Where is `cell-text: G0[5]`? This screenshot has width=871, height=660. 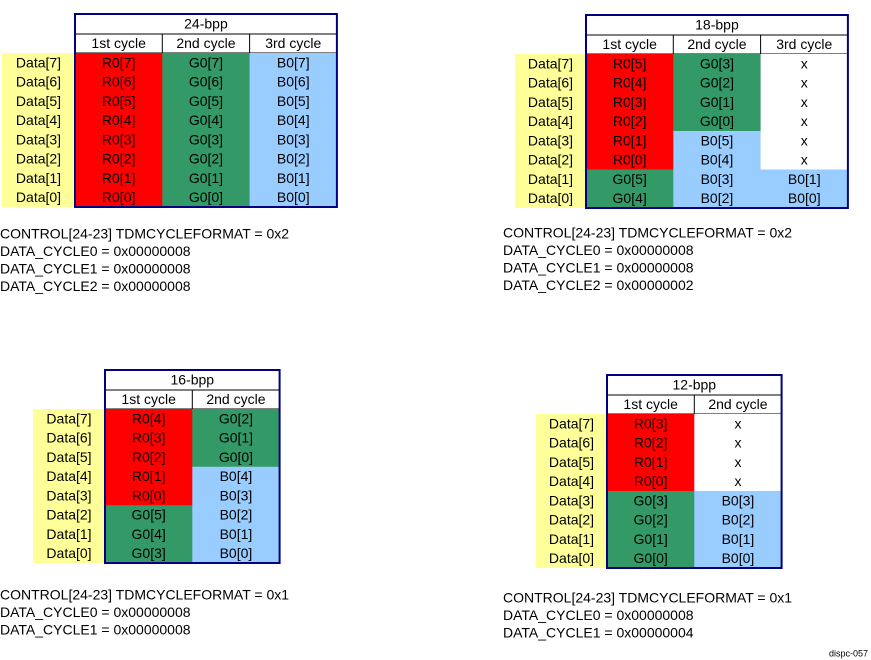 cell-text: G0[5] is located at coordinates (149, 515).